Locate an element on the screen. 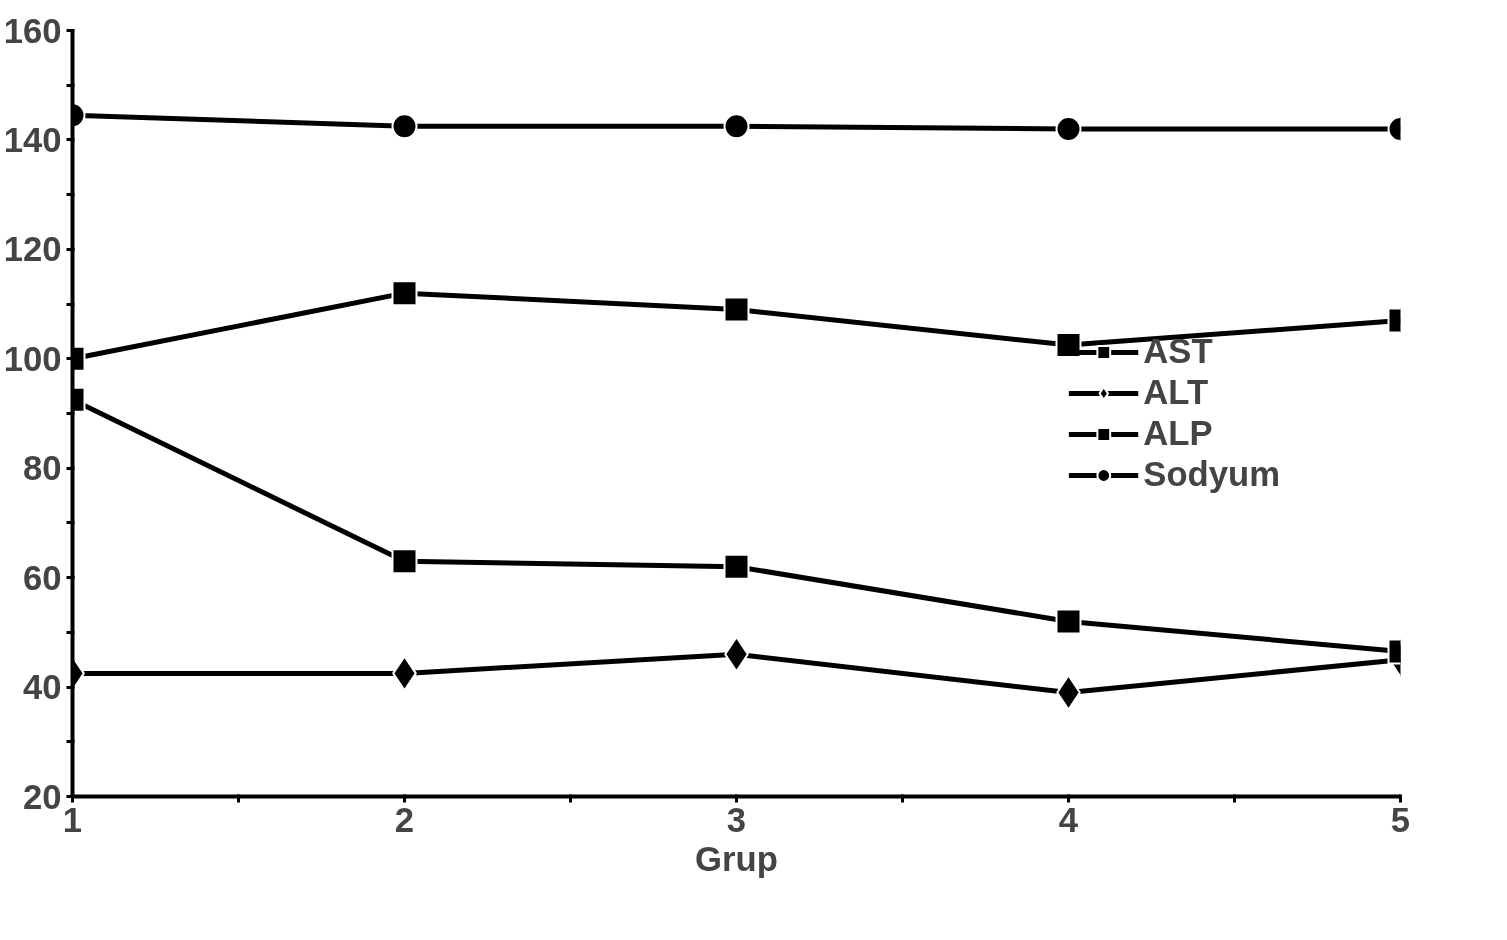  y-tick-label: 160 is located at coordinates (32, 30).